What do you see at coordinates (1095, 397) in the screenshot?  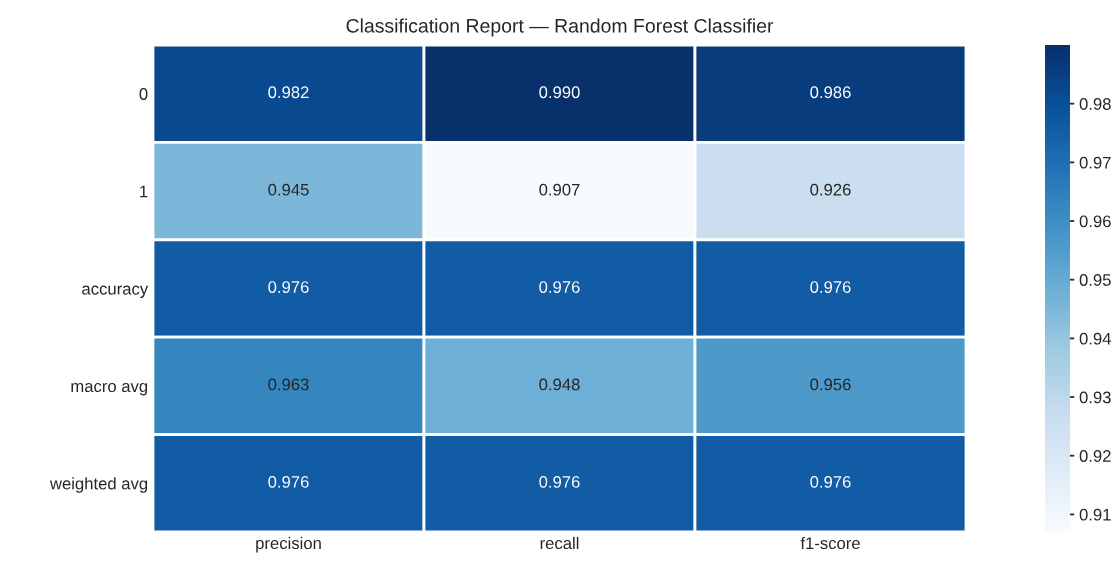 I see `color-bar-label: 0.93` at bounding box center [1095, 397].